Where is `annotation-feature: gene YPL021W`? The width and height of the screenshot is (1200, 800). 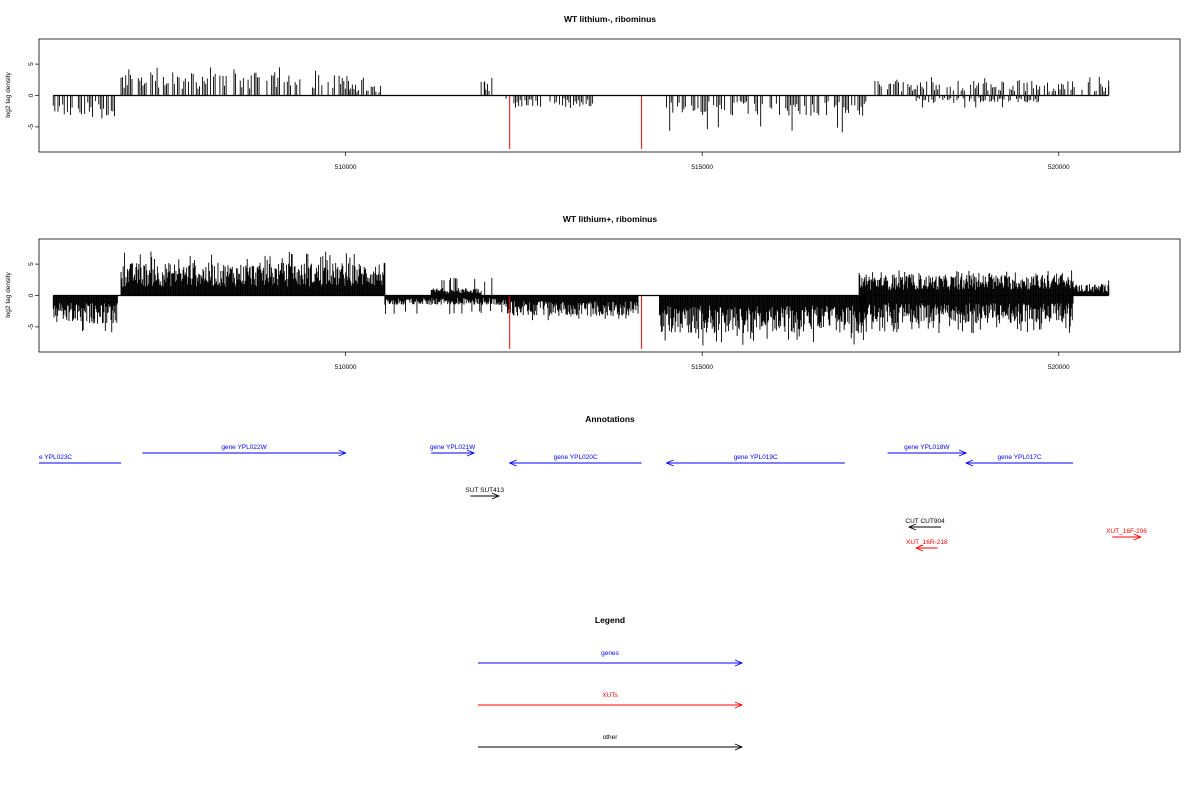
annotation-feature: gene YPL021W is located at coordinates (453, 450).